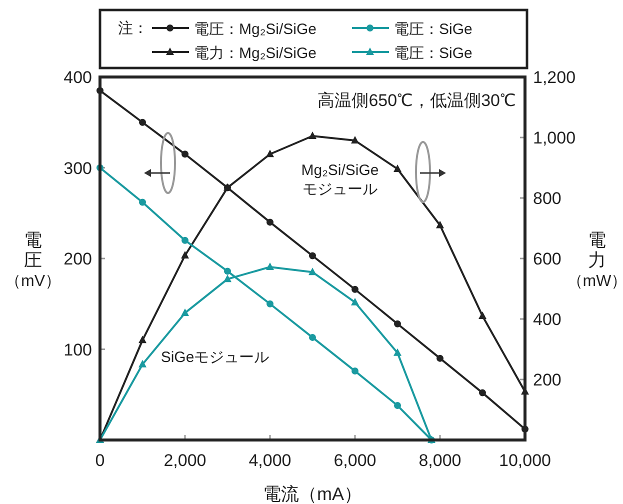 The height and width of the screenshot is (504, 623). I want to click on annotation: Mg₂Si/SiGe モジュール, so click(340, 180).